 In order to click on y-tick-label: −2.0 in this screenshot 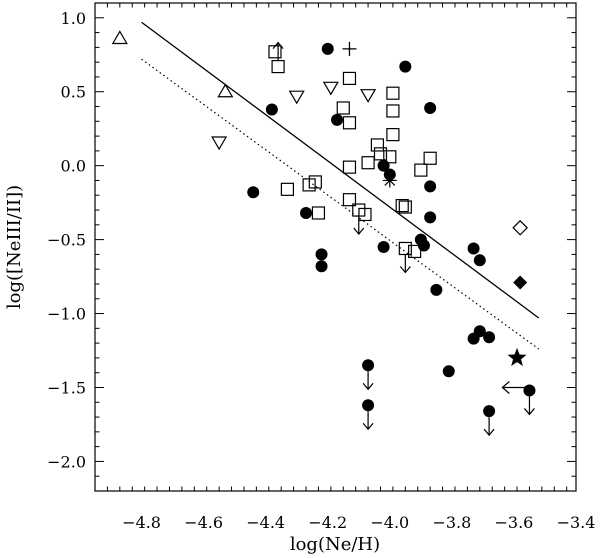, I will do `click(66, 461)`.